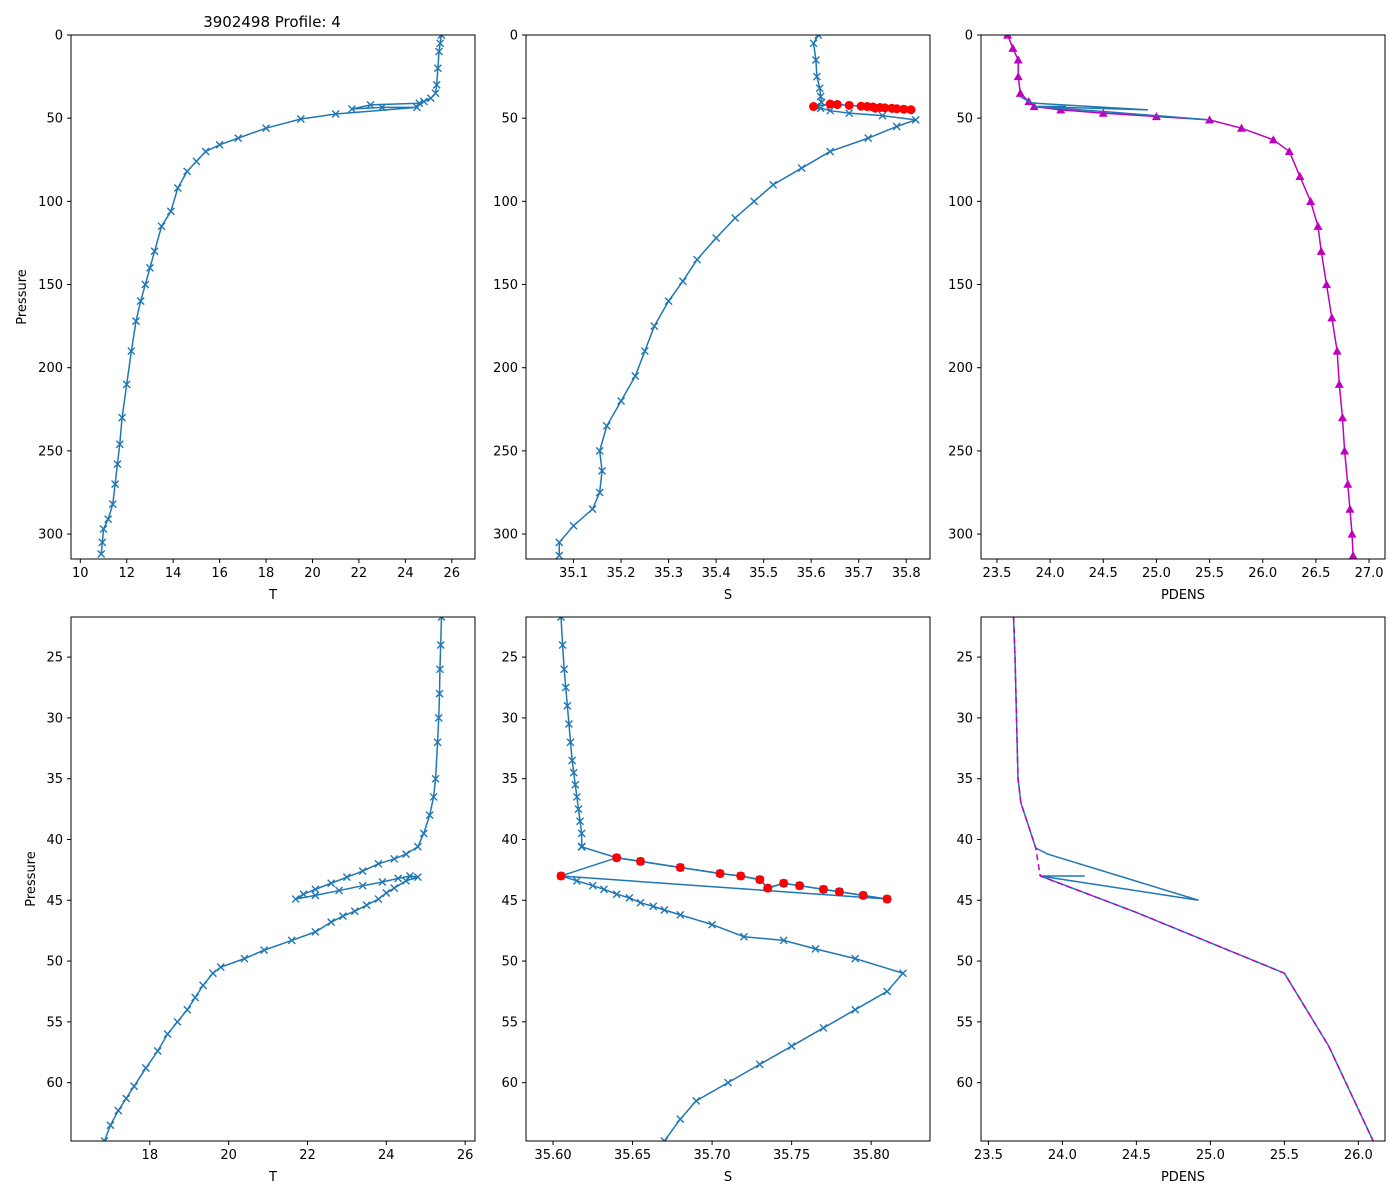 The image size is (1400, 1200). What do you see at coordinates (272, 595) in the screenshot?
I see `x-axis-label: T` at bounding box center [272, 595].